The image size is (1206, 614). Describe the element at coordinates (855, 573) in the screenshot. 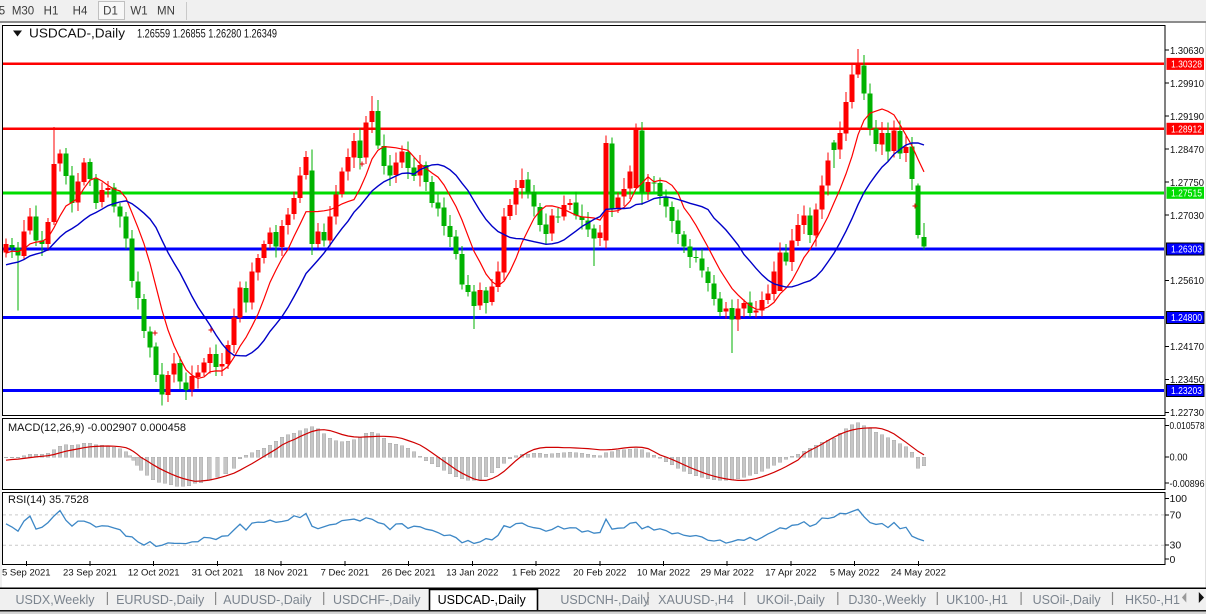

I see `svg-text: 5 May 2022` at that location.